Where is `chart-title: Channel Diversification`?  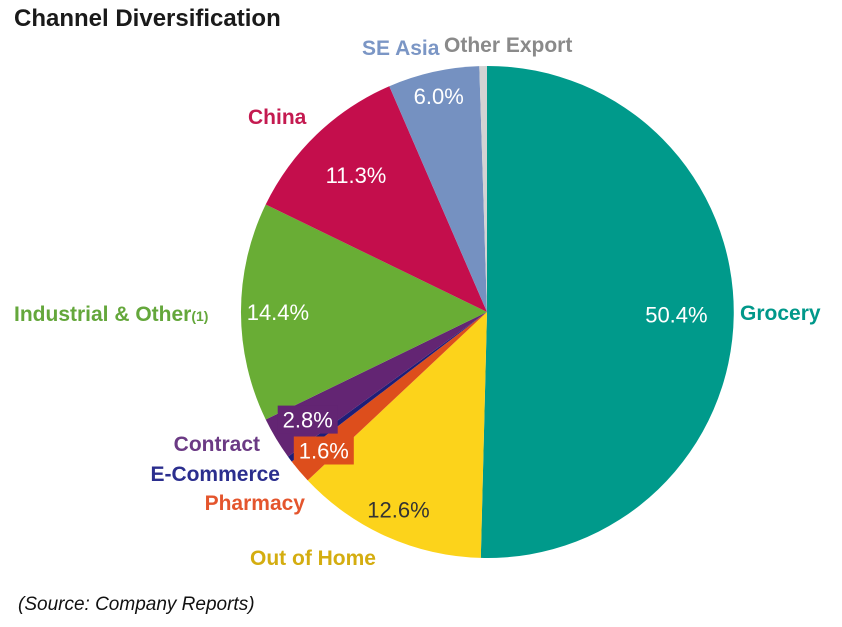
chart-title: Channel Diversification is located at coordinates (147, 18).